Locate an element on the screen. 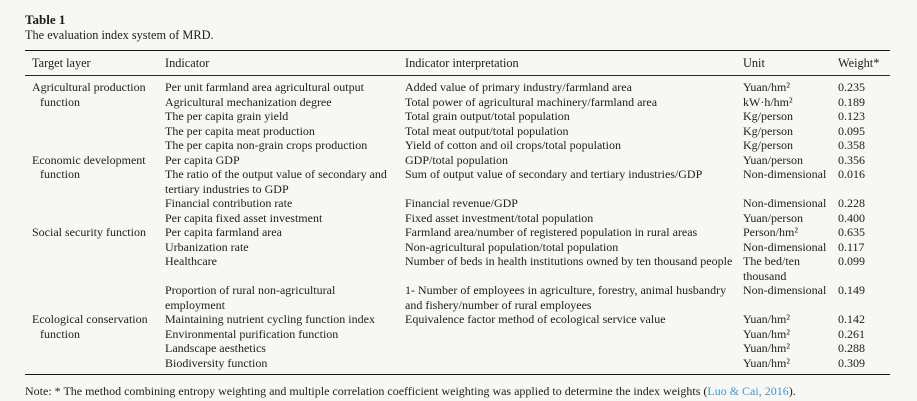 Image resolution: width=917 pixels, height=401 pixels. column-header: Indicator is located at coordinates (285, 63).